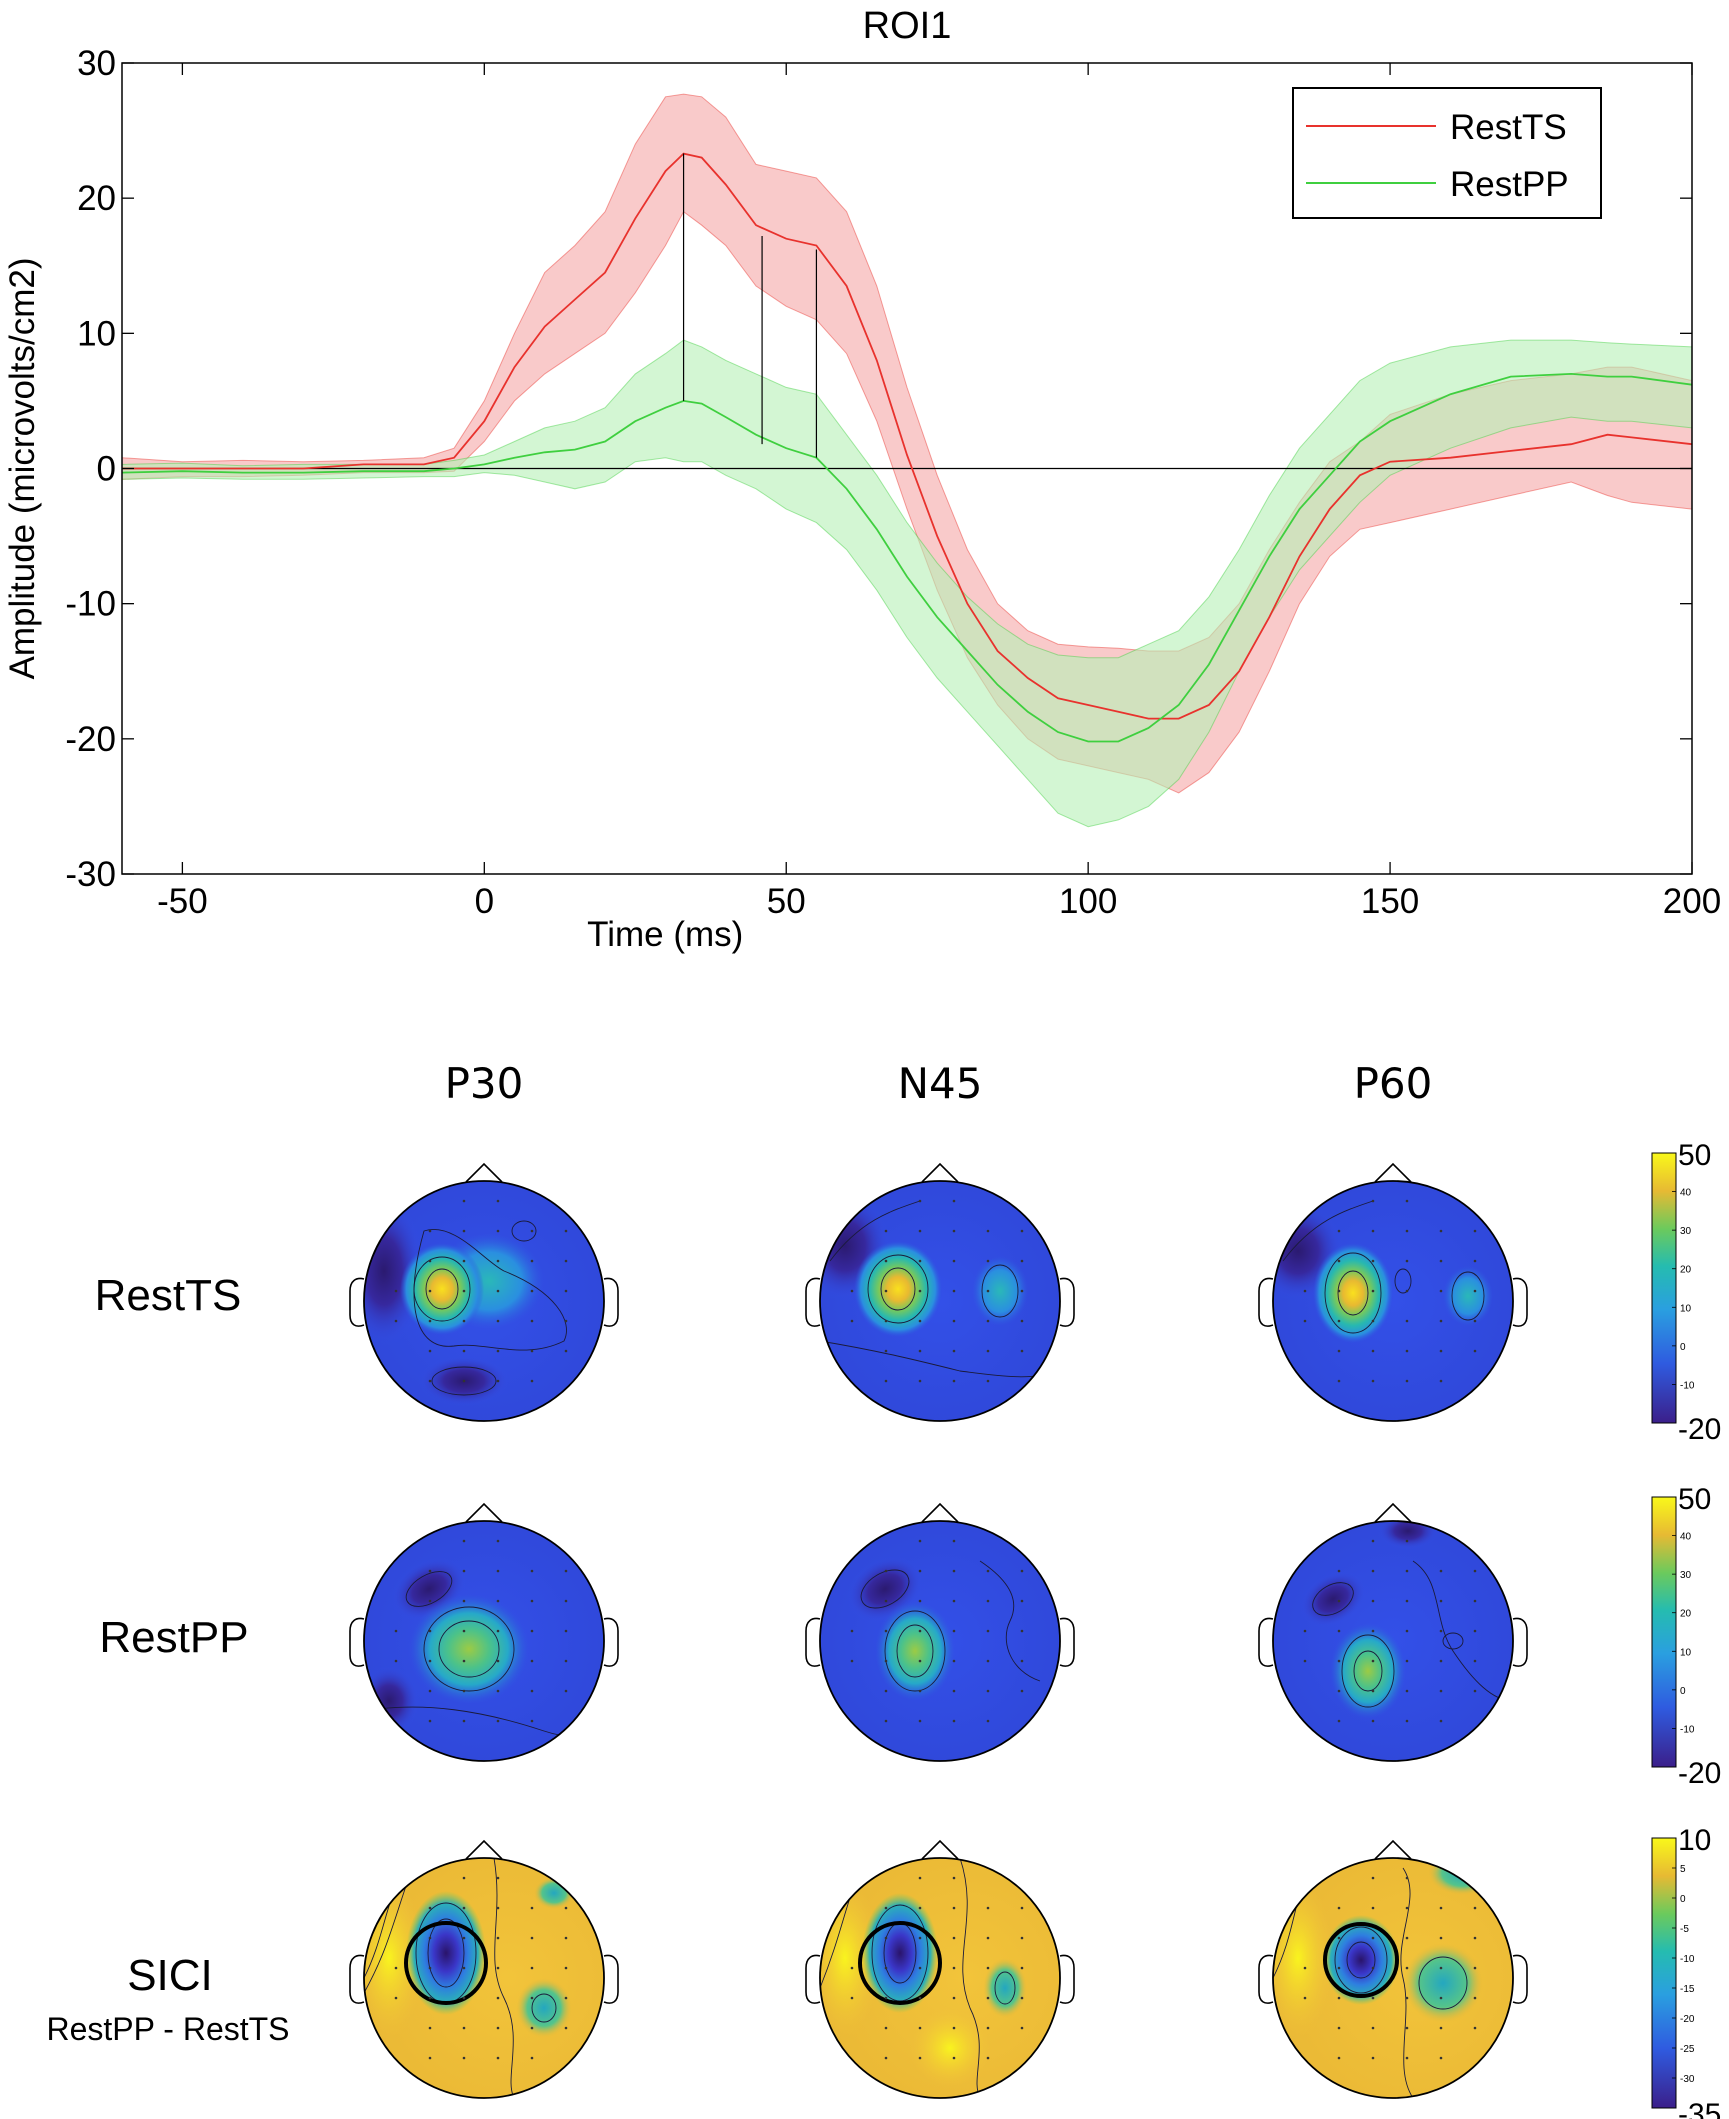  Describe the element at coordinates (907, 26) in the screenshot. I see `chart-title: ROI1` at that location.